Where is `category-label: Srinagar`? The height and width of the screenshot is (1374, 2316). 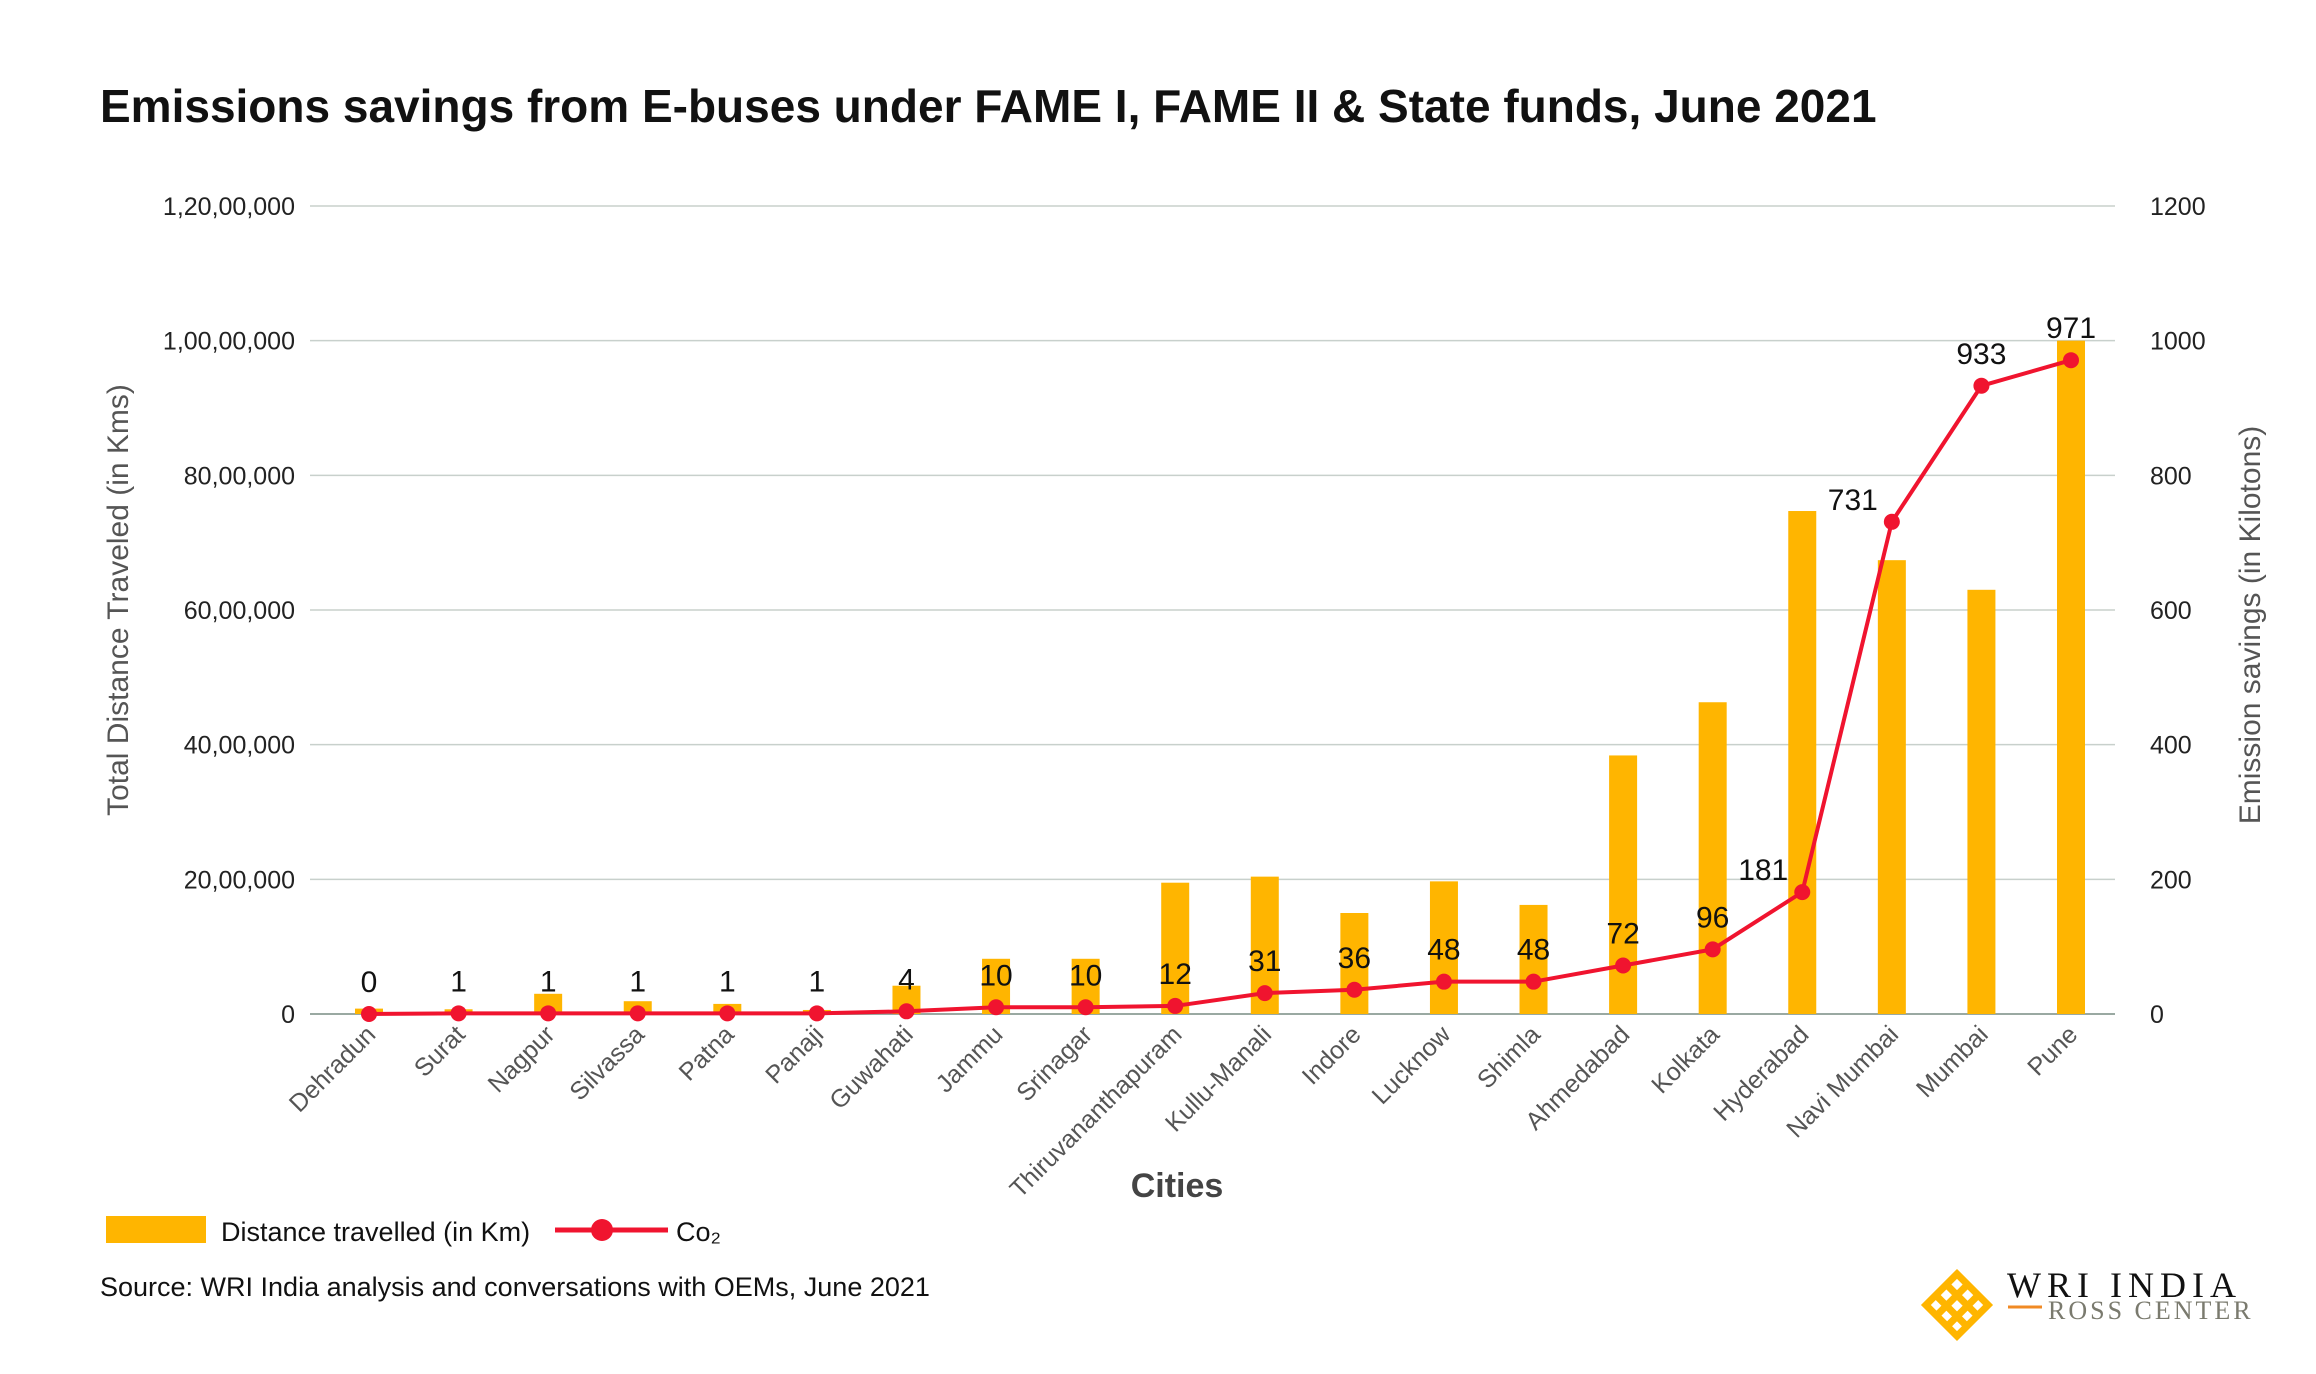 category-label: Srinagar is located at coordinates (1054, 1063).